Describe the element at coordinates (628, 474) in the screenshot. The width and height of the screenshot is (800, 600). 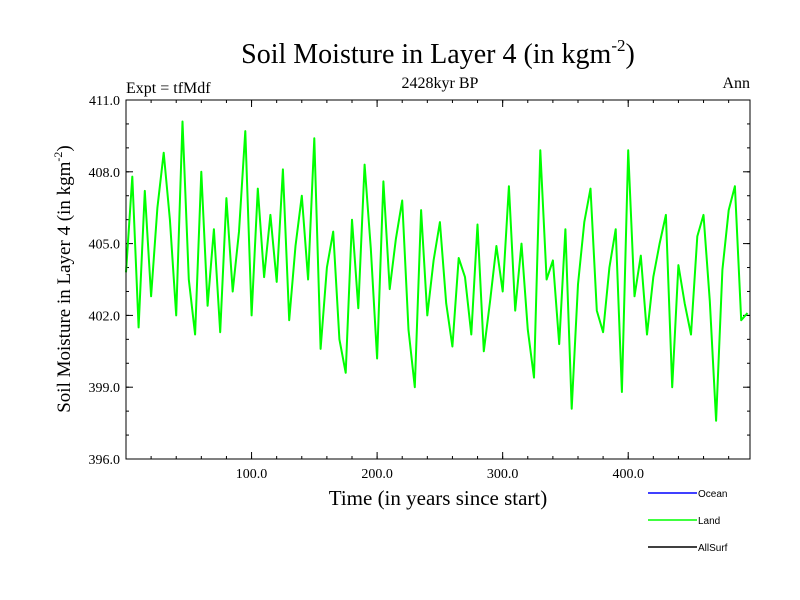
I see `x-tick-label: 400.0` at that location.